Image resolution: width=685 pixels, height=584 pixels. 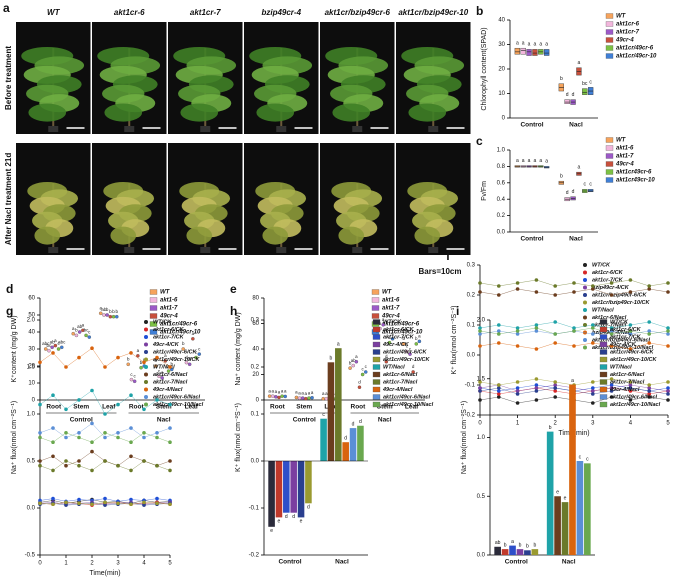 I want to click on y-tick-label: 0.6, so click(x=501, y=183).